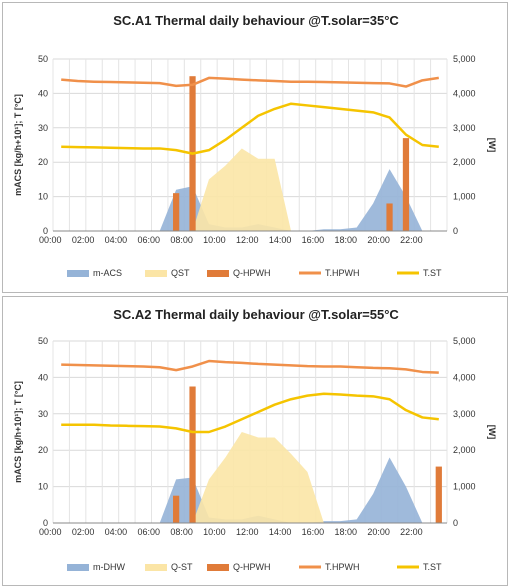 This screenshot has height=588, width=512. Describe the element at coordinates (250, 200) in the screenshot. I see `series-area-m-ACS` at that location.